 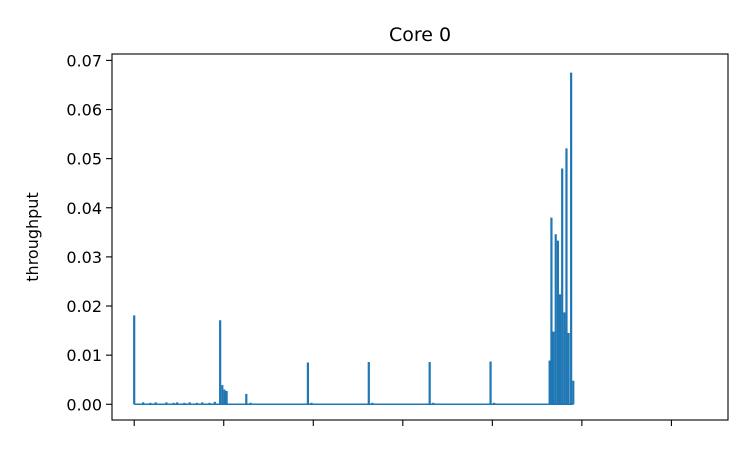 I want to click on y-tick-label-4: 0.04, so click(x=84, y=208).